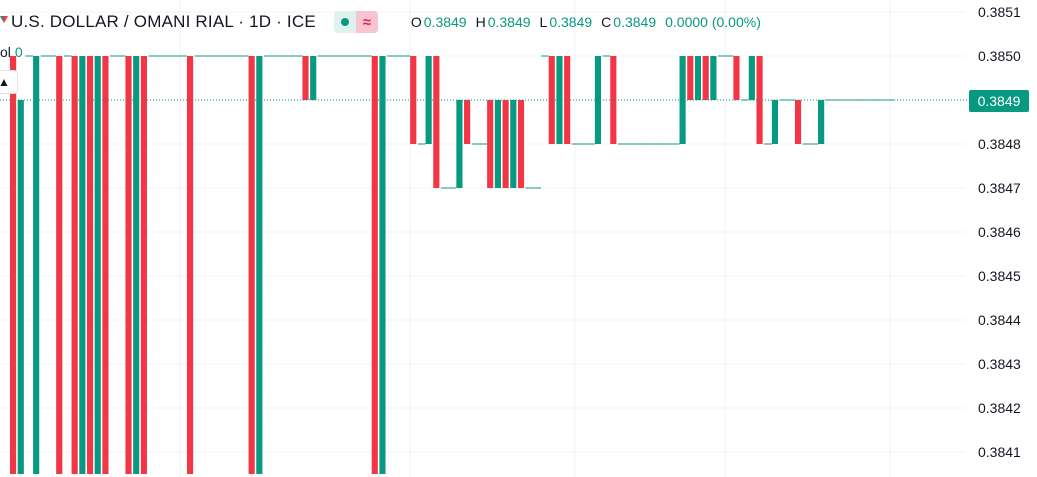 The image size is (1037, 477). Describe the element at coordinates (366, 22) in the screenshot. I see `delayed-data-icon: ≈` at that location.